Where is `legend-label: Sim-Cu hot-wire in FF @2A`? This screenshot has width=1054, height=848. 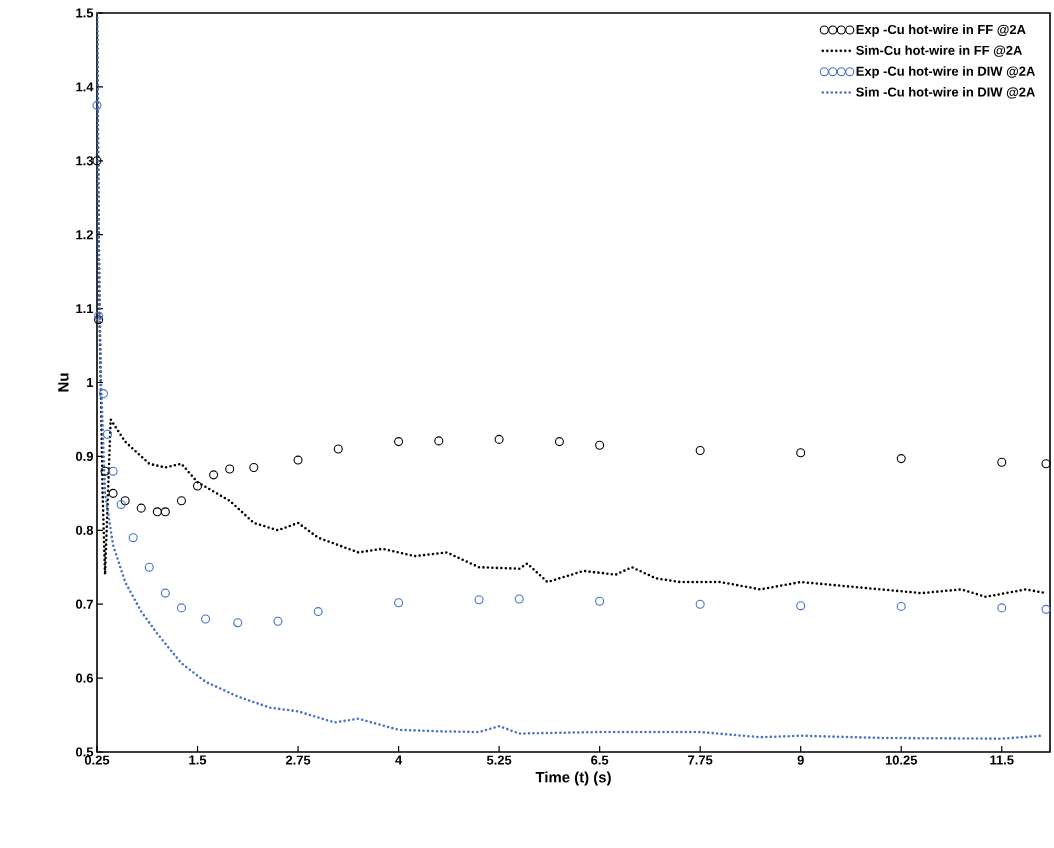 legend-label: Sim-Cu hot-wire in FF @2A is located at coordinates (939, 51).